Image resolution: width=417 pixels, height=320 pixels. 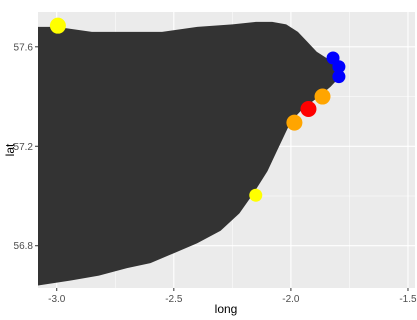 What do you see at coordinates (10, 149) in the screenshot?
I see `y-axis-title: lat` at bounding box center [10, 149].